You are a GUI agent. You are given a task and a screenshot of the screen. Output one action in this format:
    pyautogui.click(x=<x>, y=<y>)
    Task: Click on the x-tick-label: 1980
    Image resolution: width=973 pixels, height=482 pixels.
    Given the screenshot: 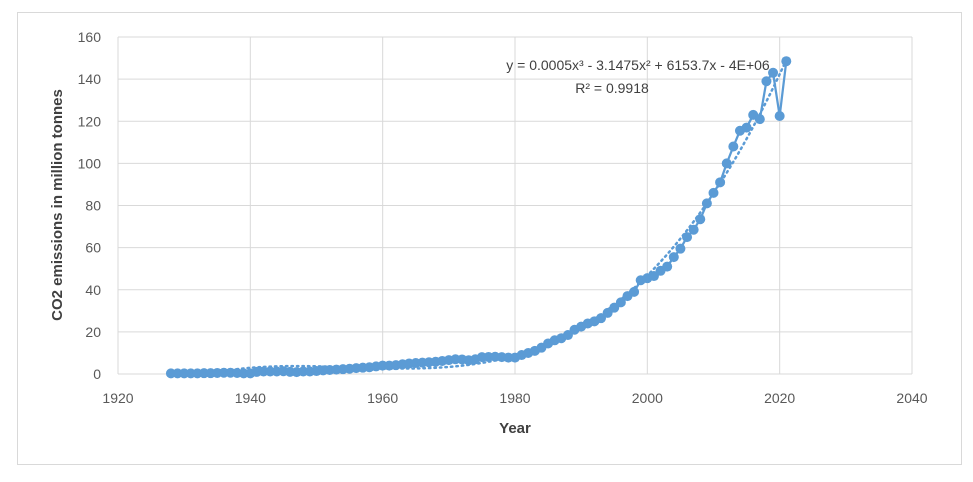 What is the action you would take?
    pyautogui.click(x=514, y=398)
    